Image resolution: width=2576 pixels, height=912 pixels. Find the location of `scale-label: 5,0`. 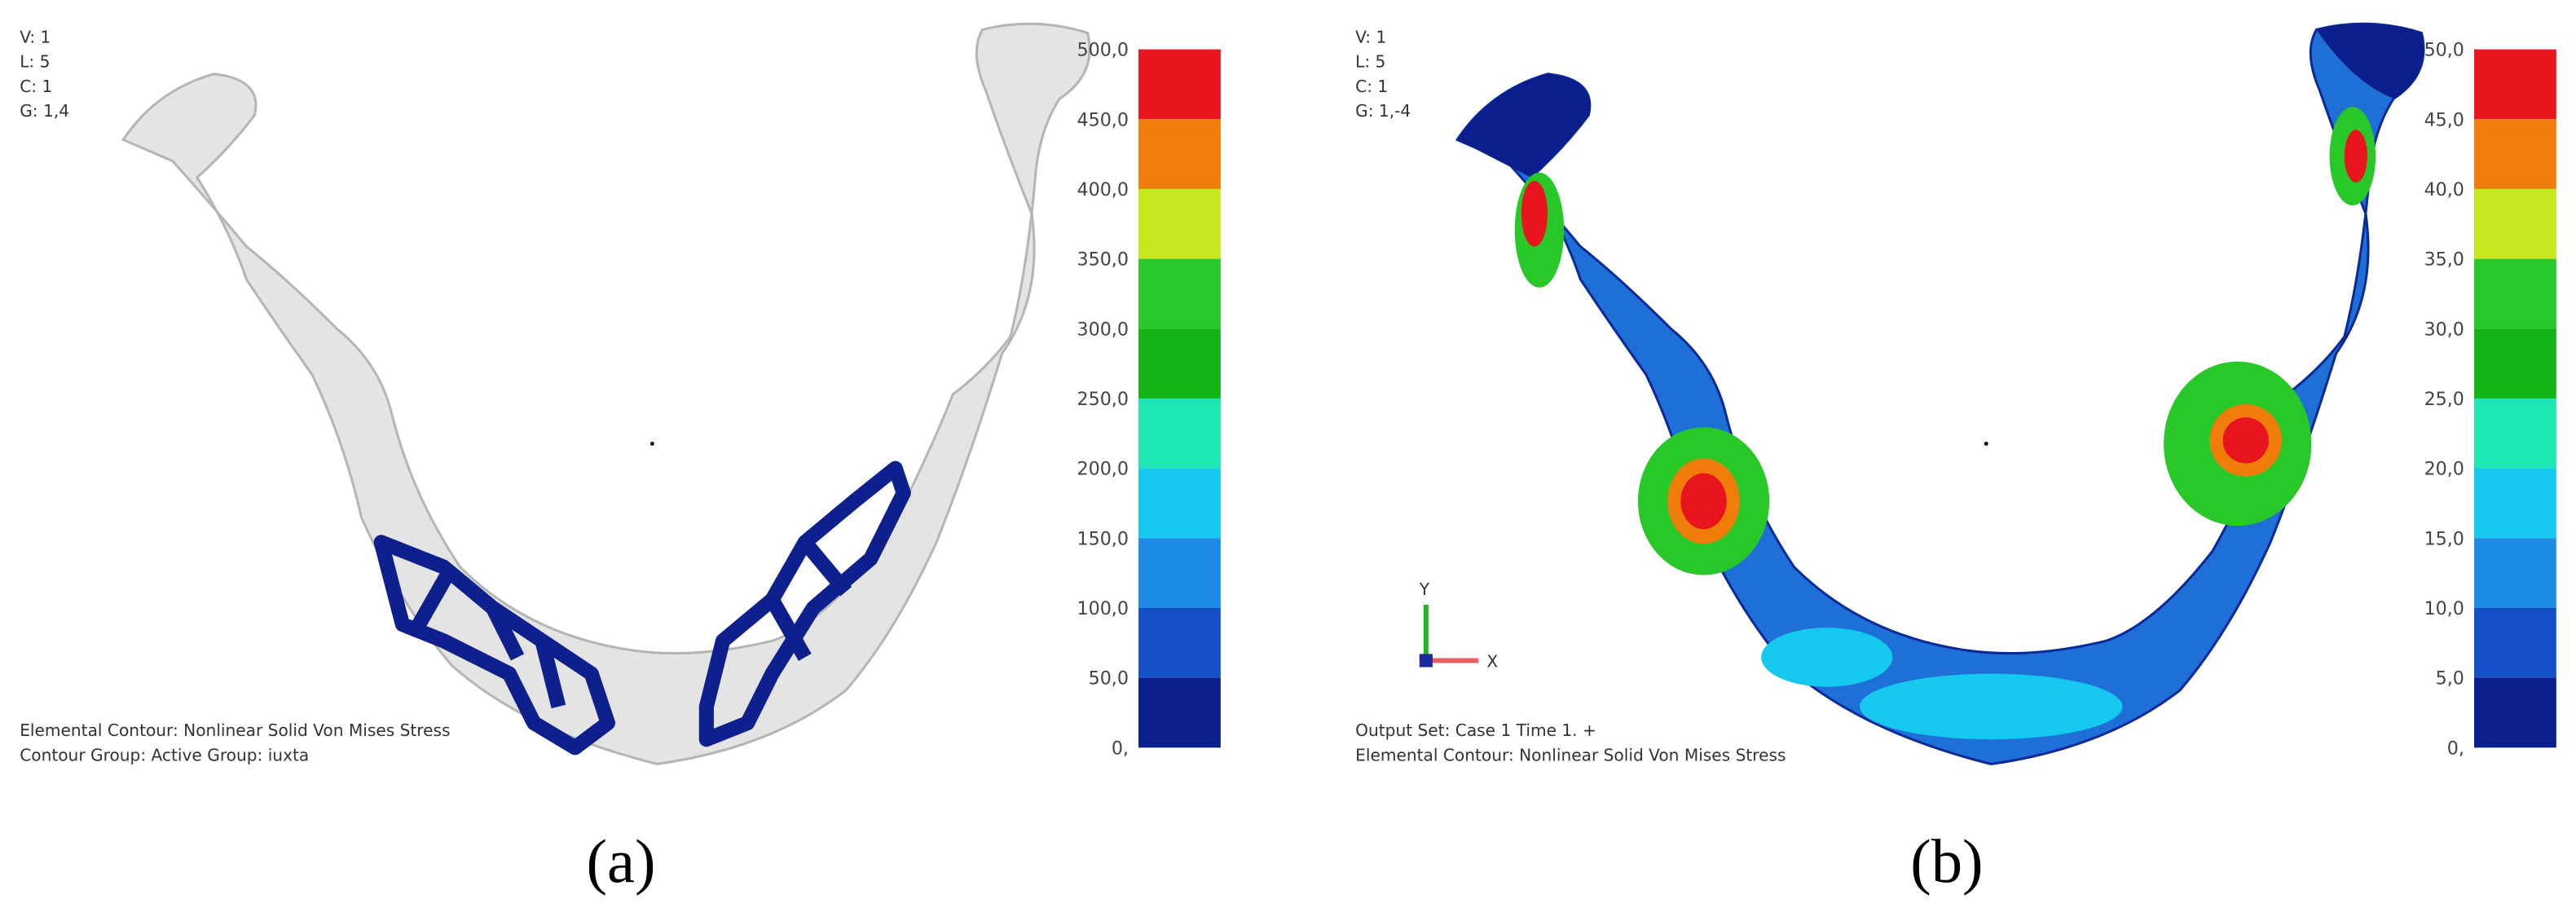

scale-label: 5,0 is located at coordinates (2450, 679).